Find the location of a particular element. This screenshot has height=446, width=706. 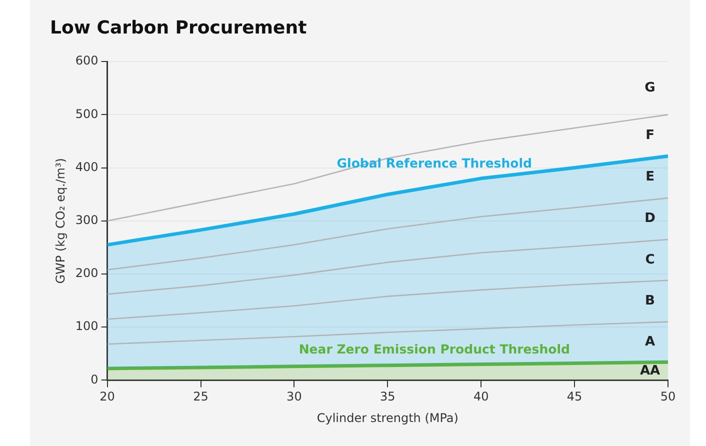

y-tick-label: 400 is located at coordinates (86, 167).